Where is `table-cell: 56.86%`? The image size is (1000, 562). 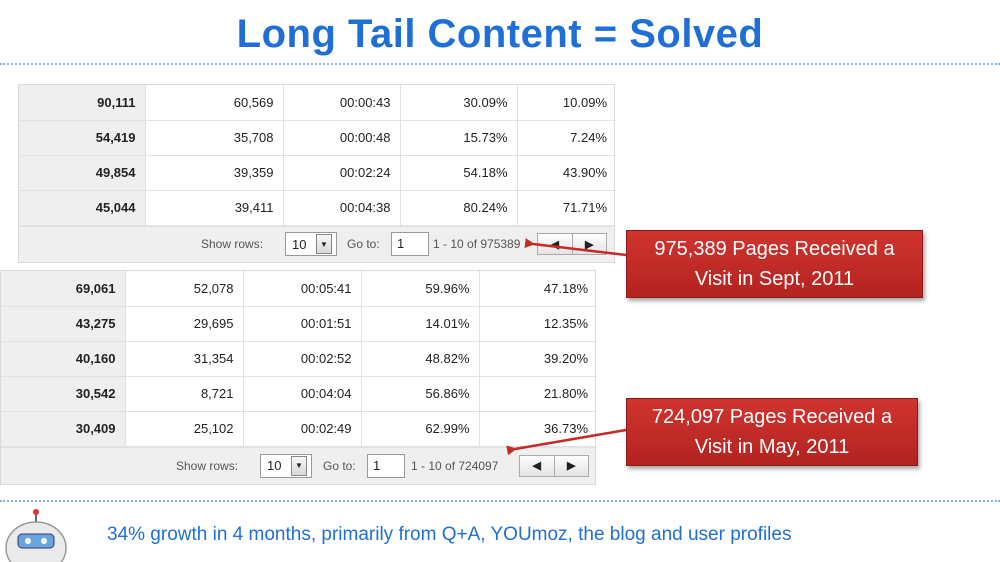
table-cell: 56.86% is located at coordinates (420, 394).